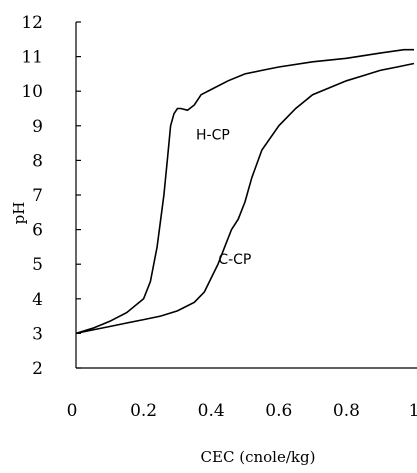 Image resolution: width=417 pixels, height=473 pixels. What do you see at coordinates (211, 411) in the screenshot?
I see `x-tick-label: 0.4` at bounding box center [211, 411].